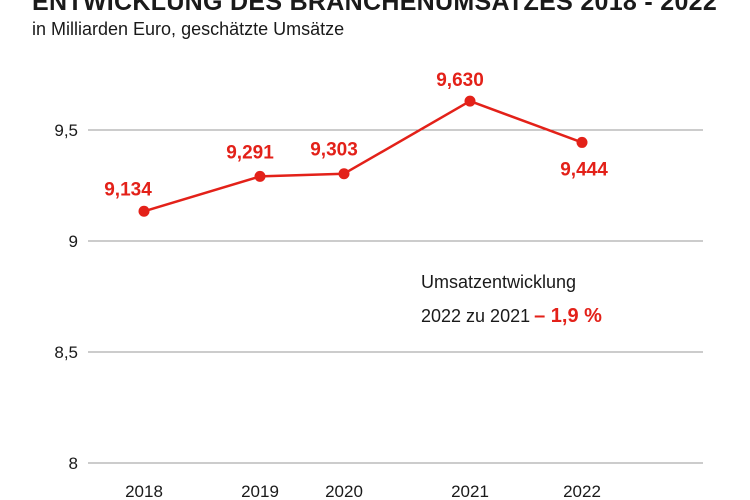 This screenshot has height=500, width=750. What do you see at coordinates (499, 282) in the screenshot?
I see `annotation-line-1: Umsatzentwicklung` at bounding box center [499, 282].